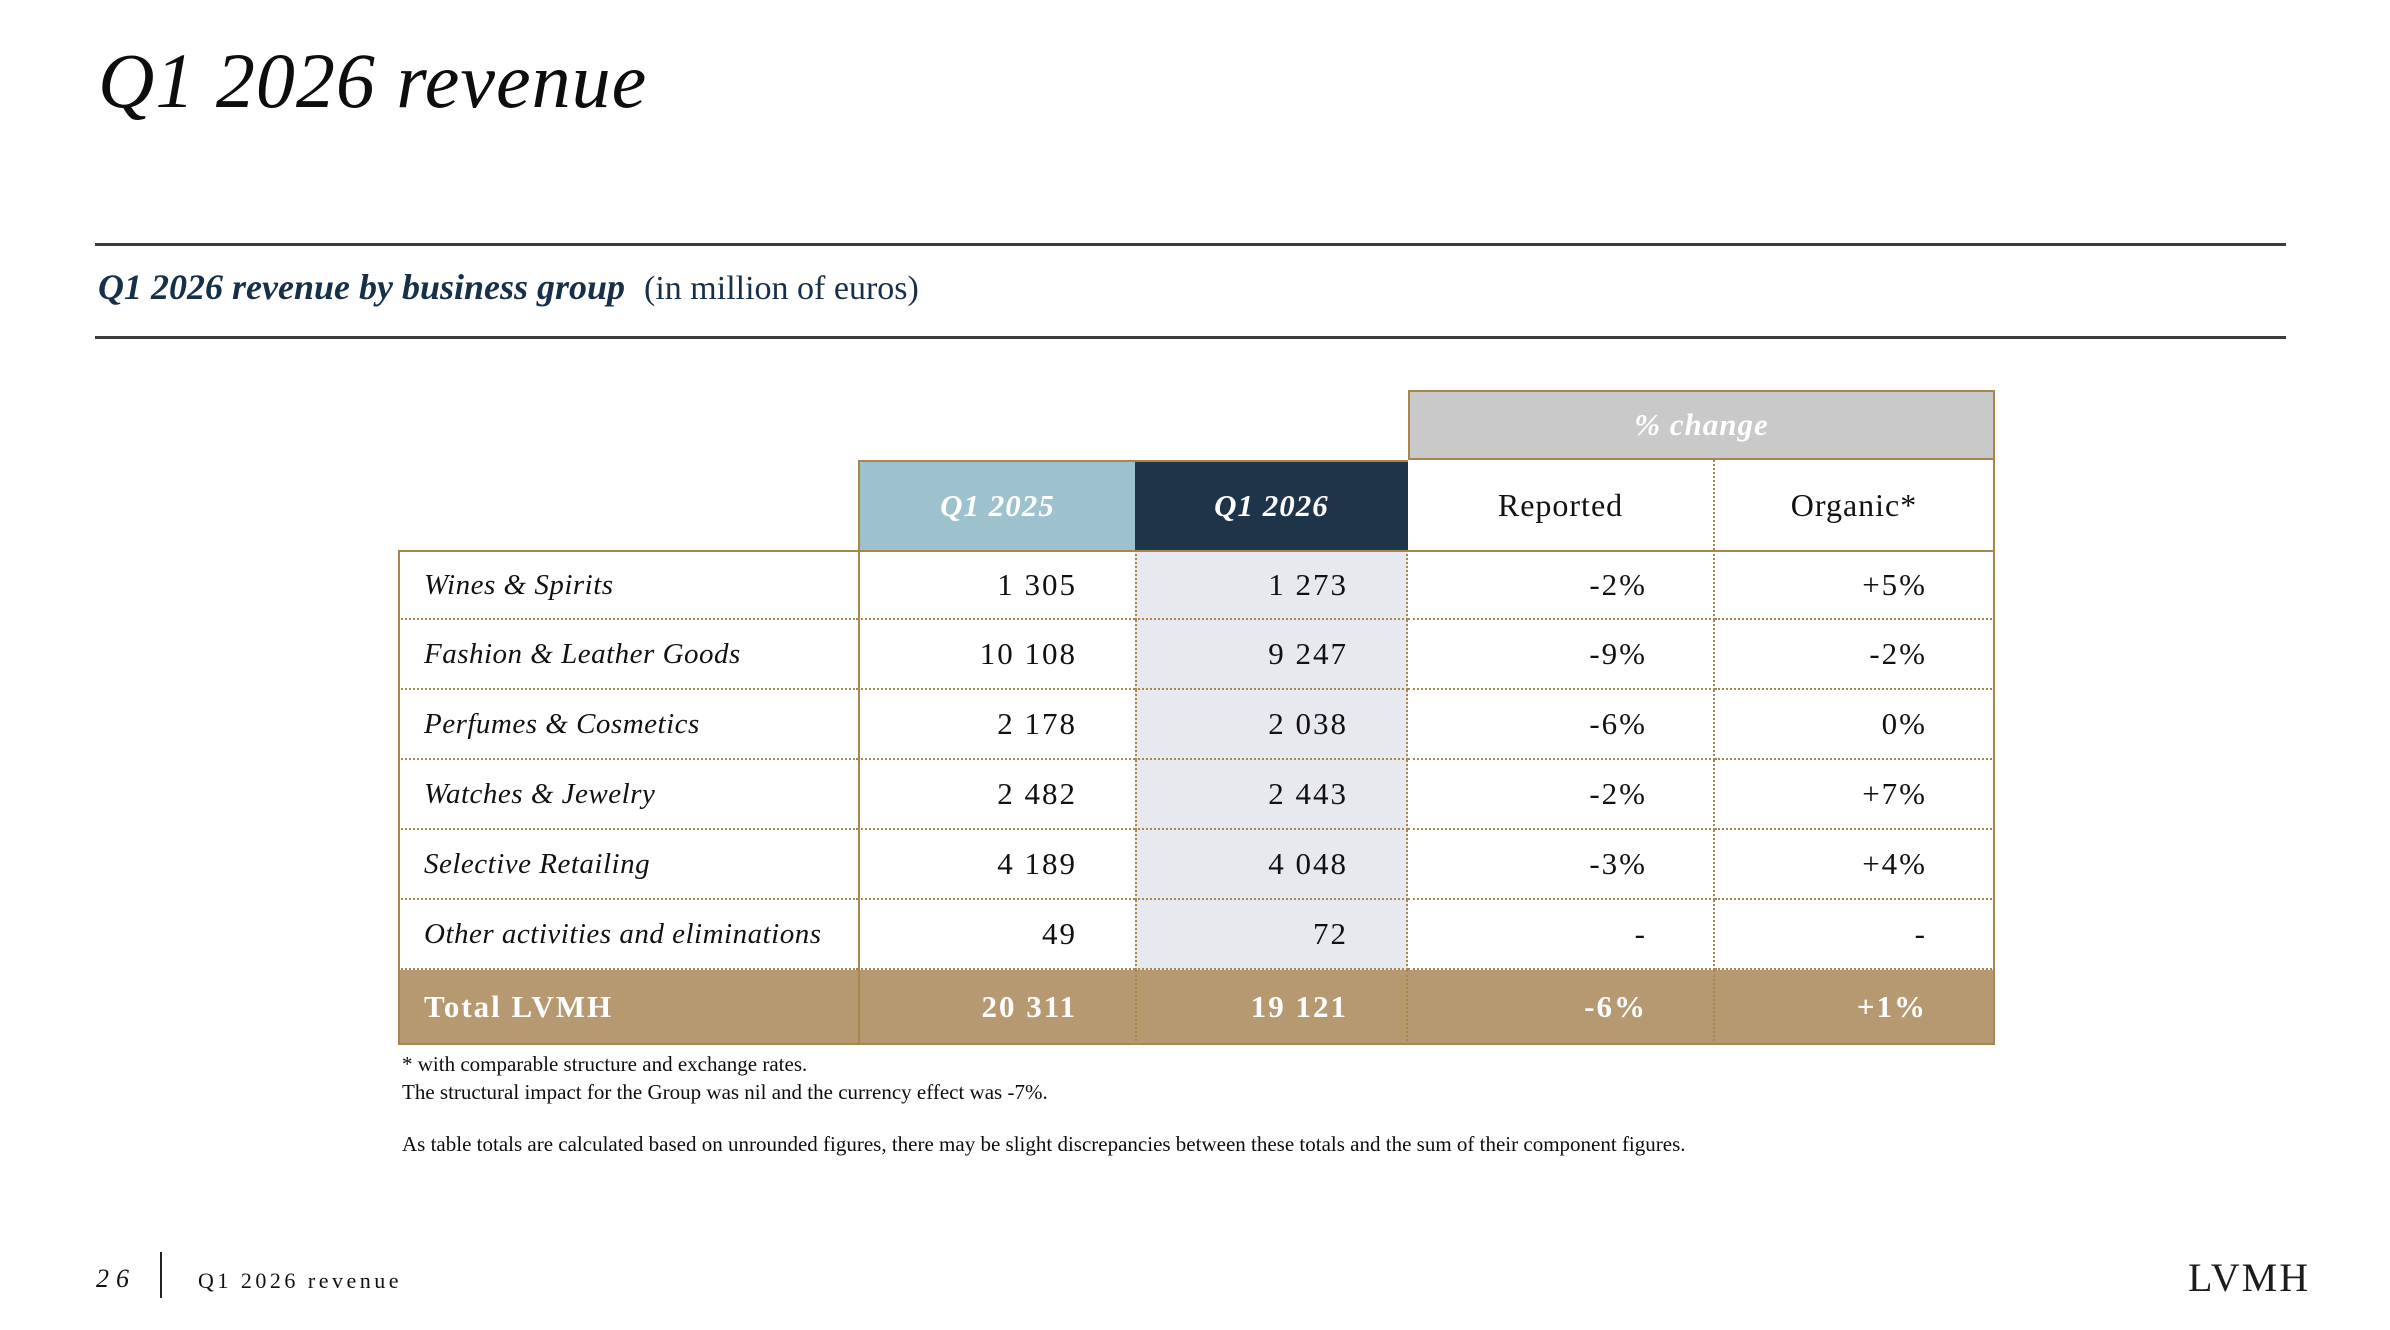 Image resolution: width=2390 pixels, height=1330 pixels. I want to click on table-header-spacer, so click(903, 425).